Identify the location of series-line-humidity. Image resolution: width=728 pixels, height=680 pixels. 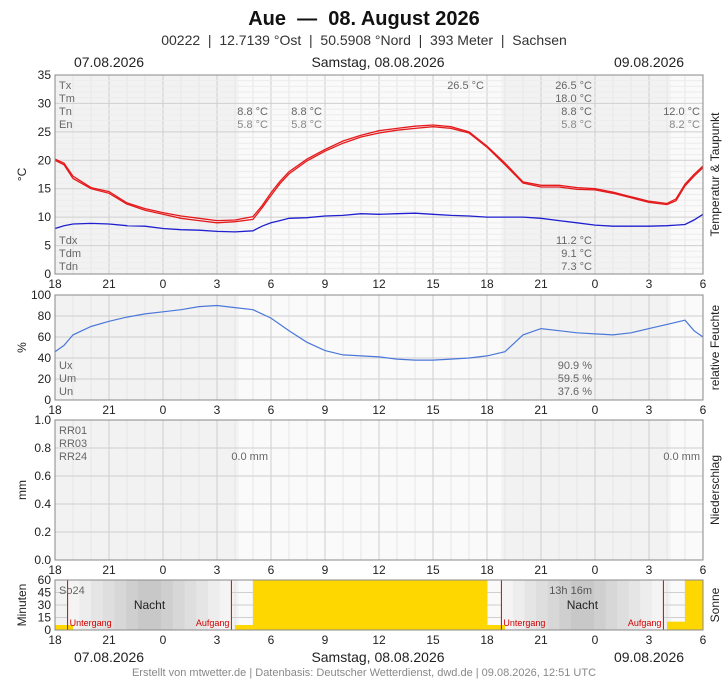
(379, 332).